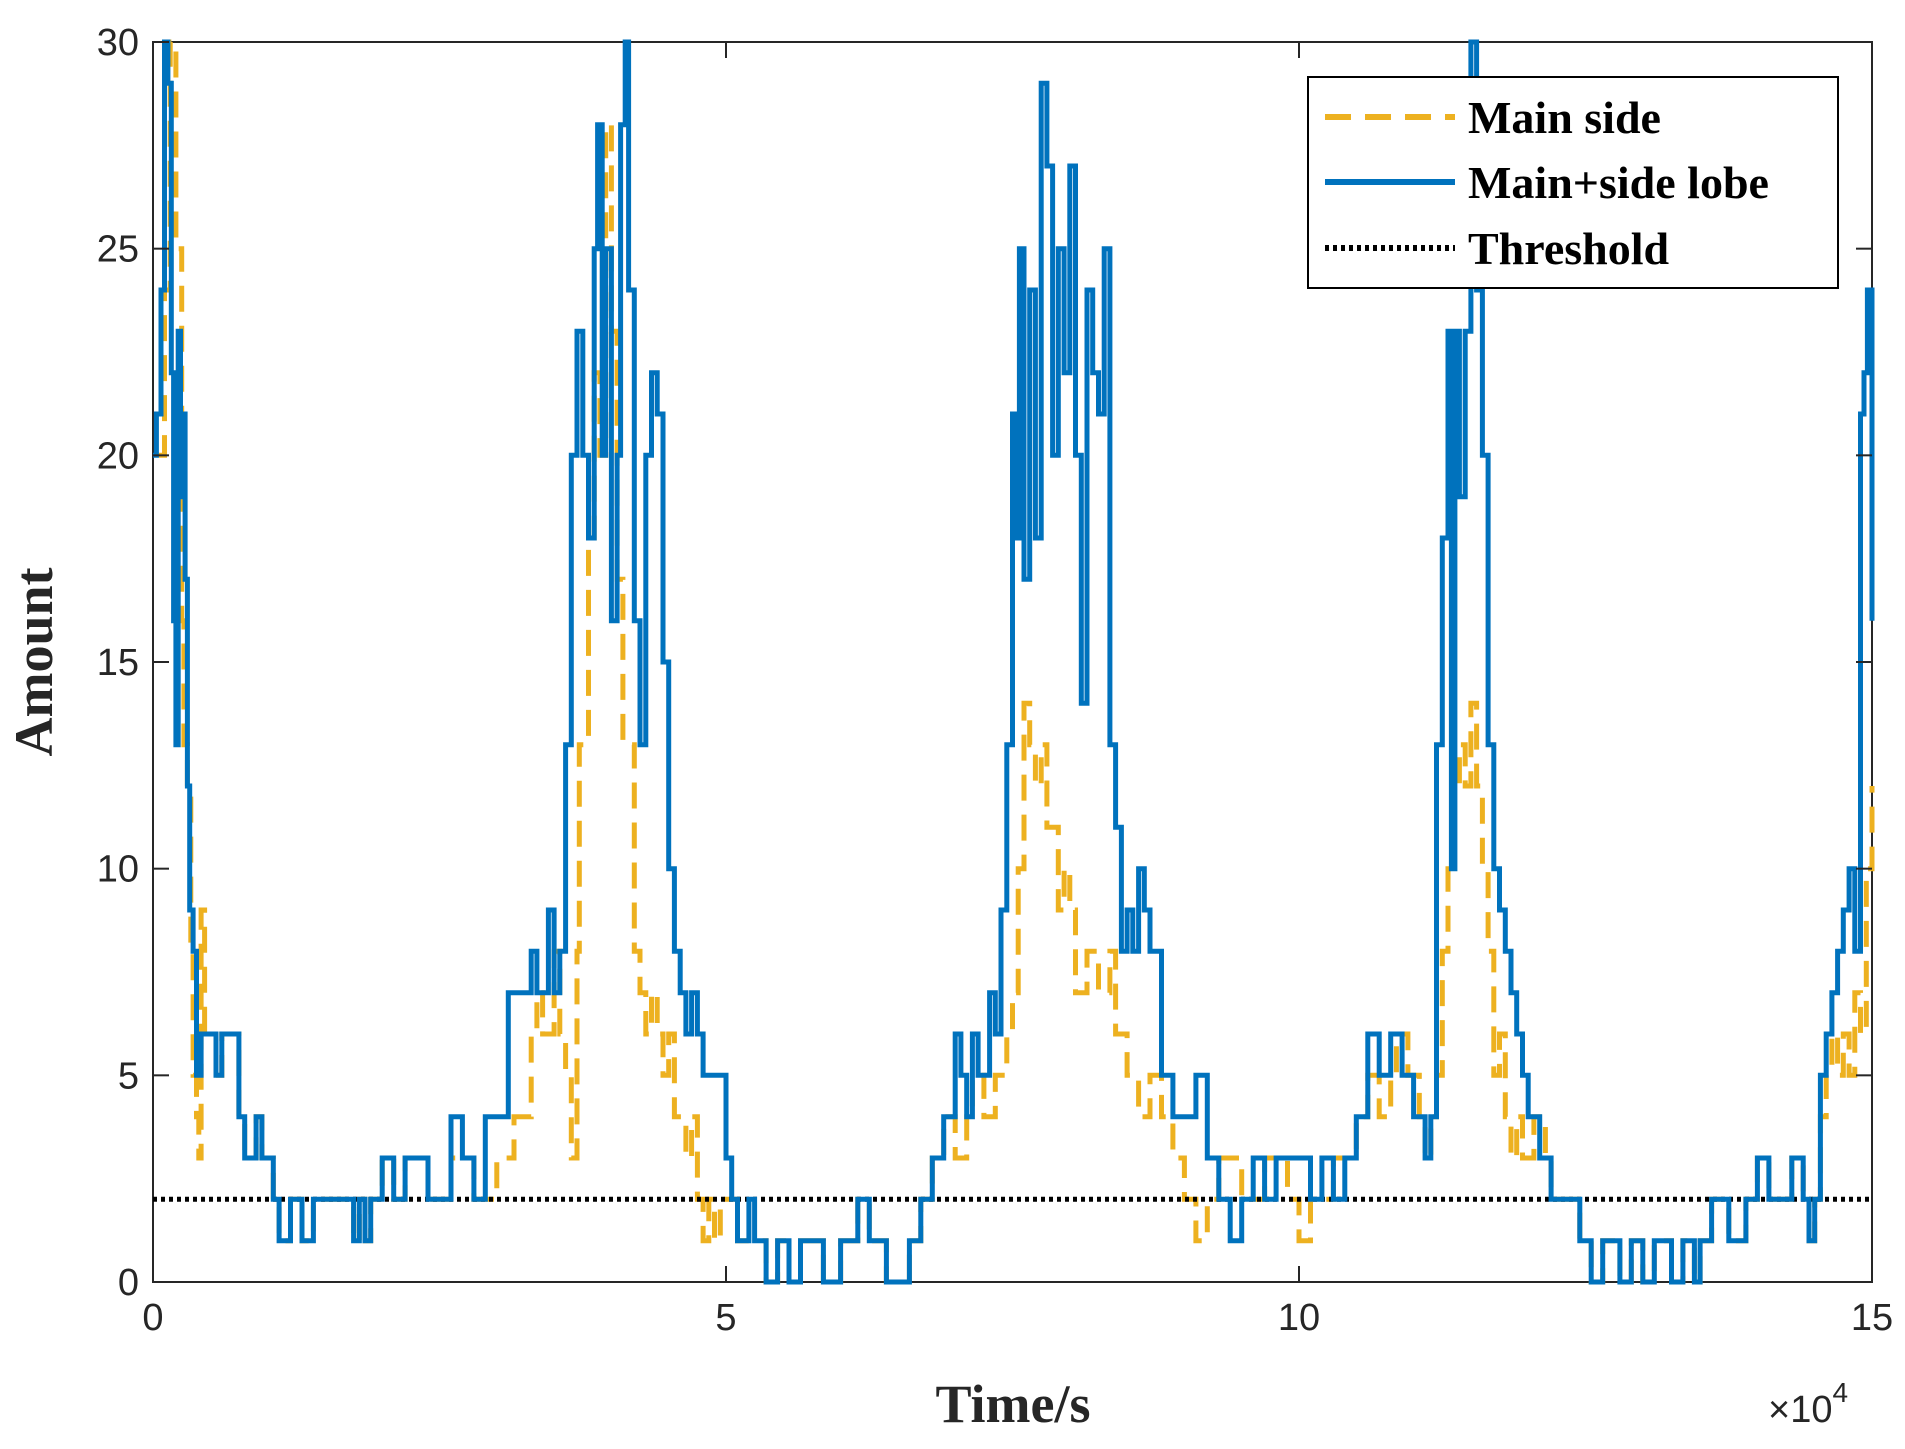 The height and width of the screenshot is (1449, 1905). I want to click on x-axis-multiplier-exponent: 4, so click(1840, 1392).